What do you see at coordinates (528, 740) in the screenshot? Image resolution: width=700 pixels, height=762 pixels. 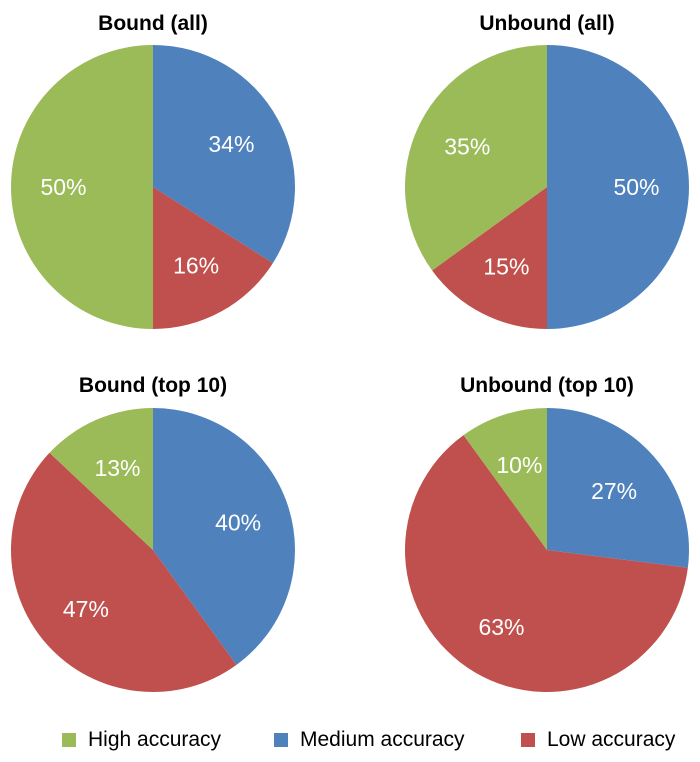 I see `legend-swatch-low` at bounding box center [528, 740].